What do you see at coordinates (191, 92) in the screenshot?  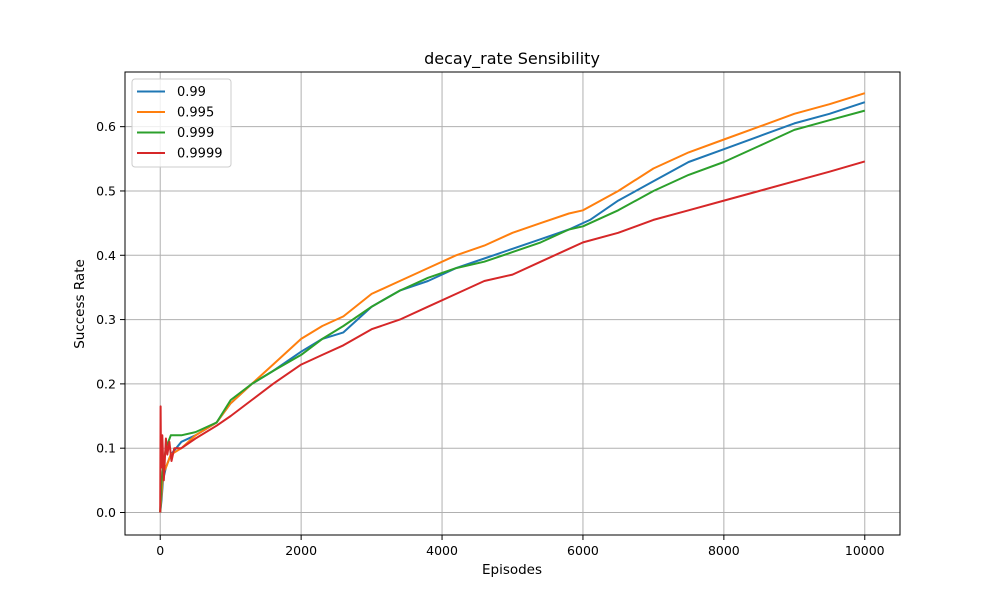 I see `legend-label: 0.99` at bounding box center [191, 92].